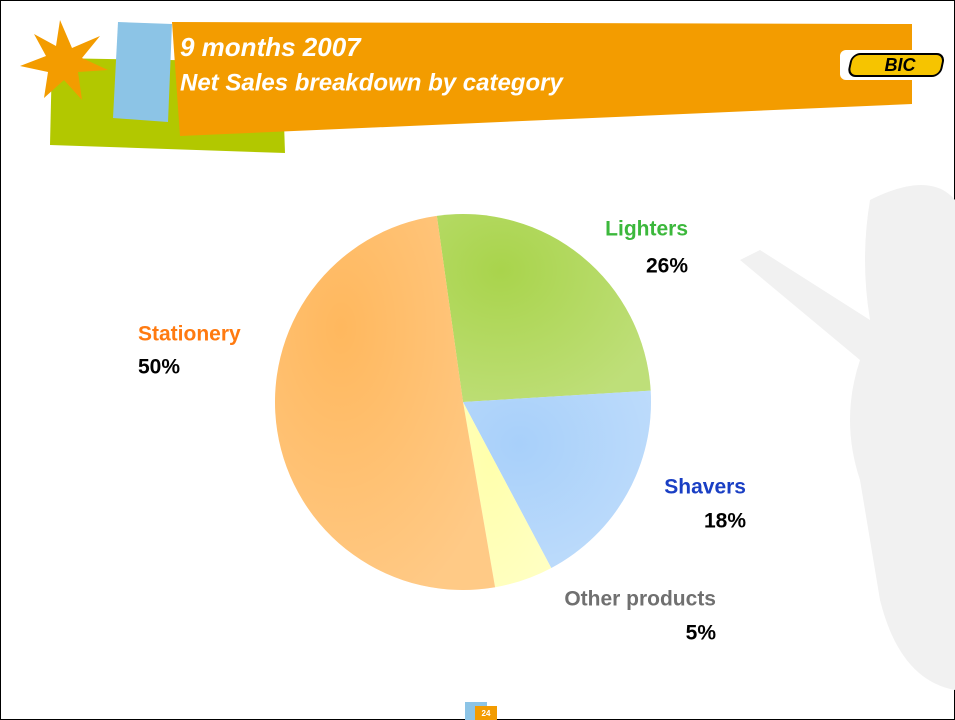  I want to click on slice-value-label: 26%, so click(667, 266).